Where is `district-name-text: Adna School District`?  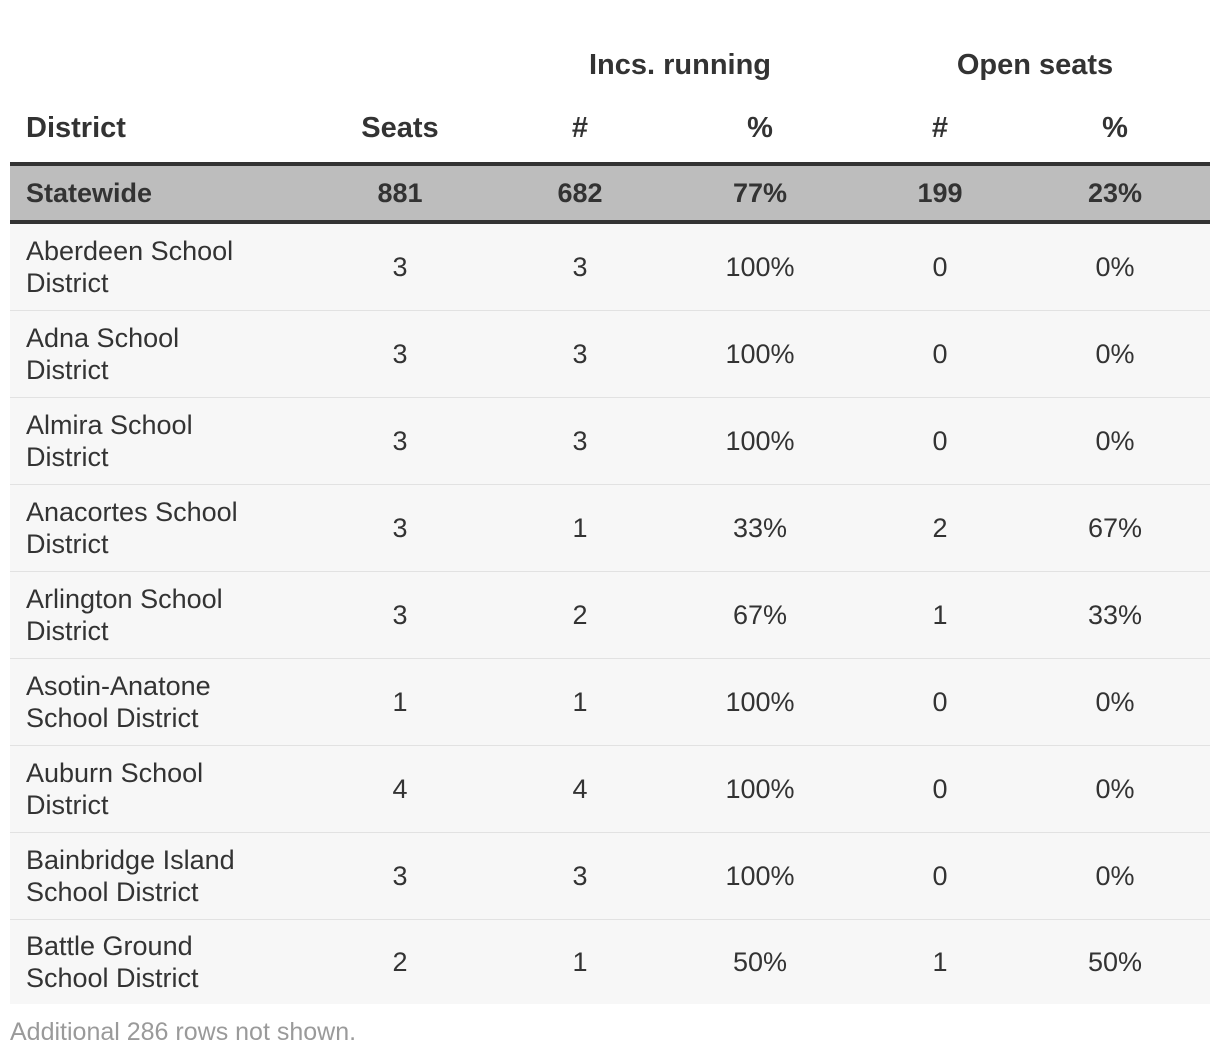
district-name-text: Adna School District is located at coordinates (103, 354).